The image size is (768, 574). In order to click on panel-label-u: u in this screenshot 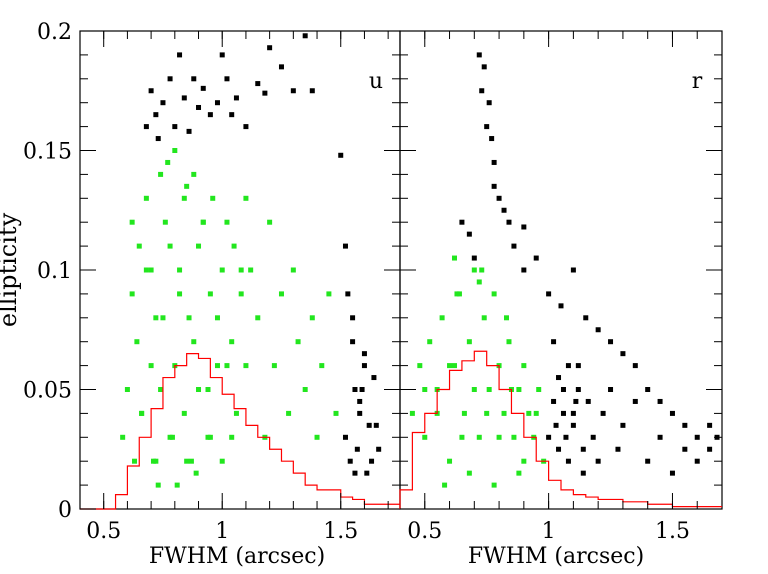, I will do `click(376, 81)`.